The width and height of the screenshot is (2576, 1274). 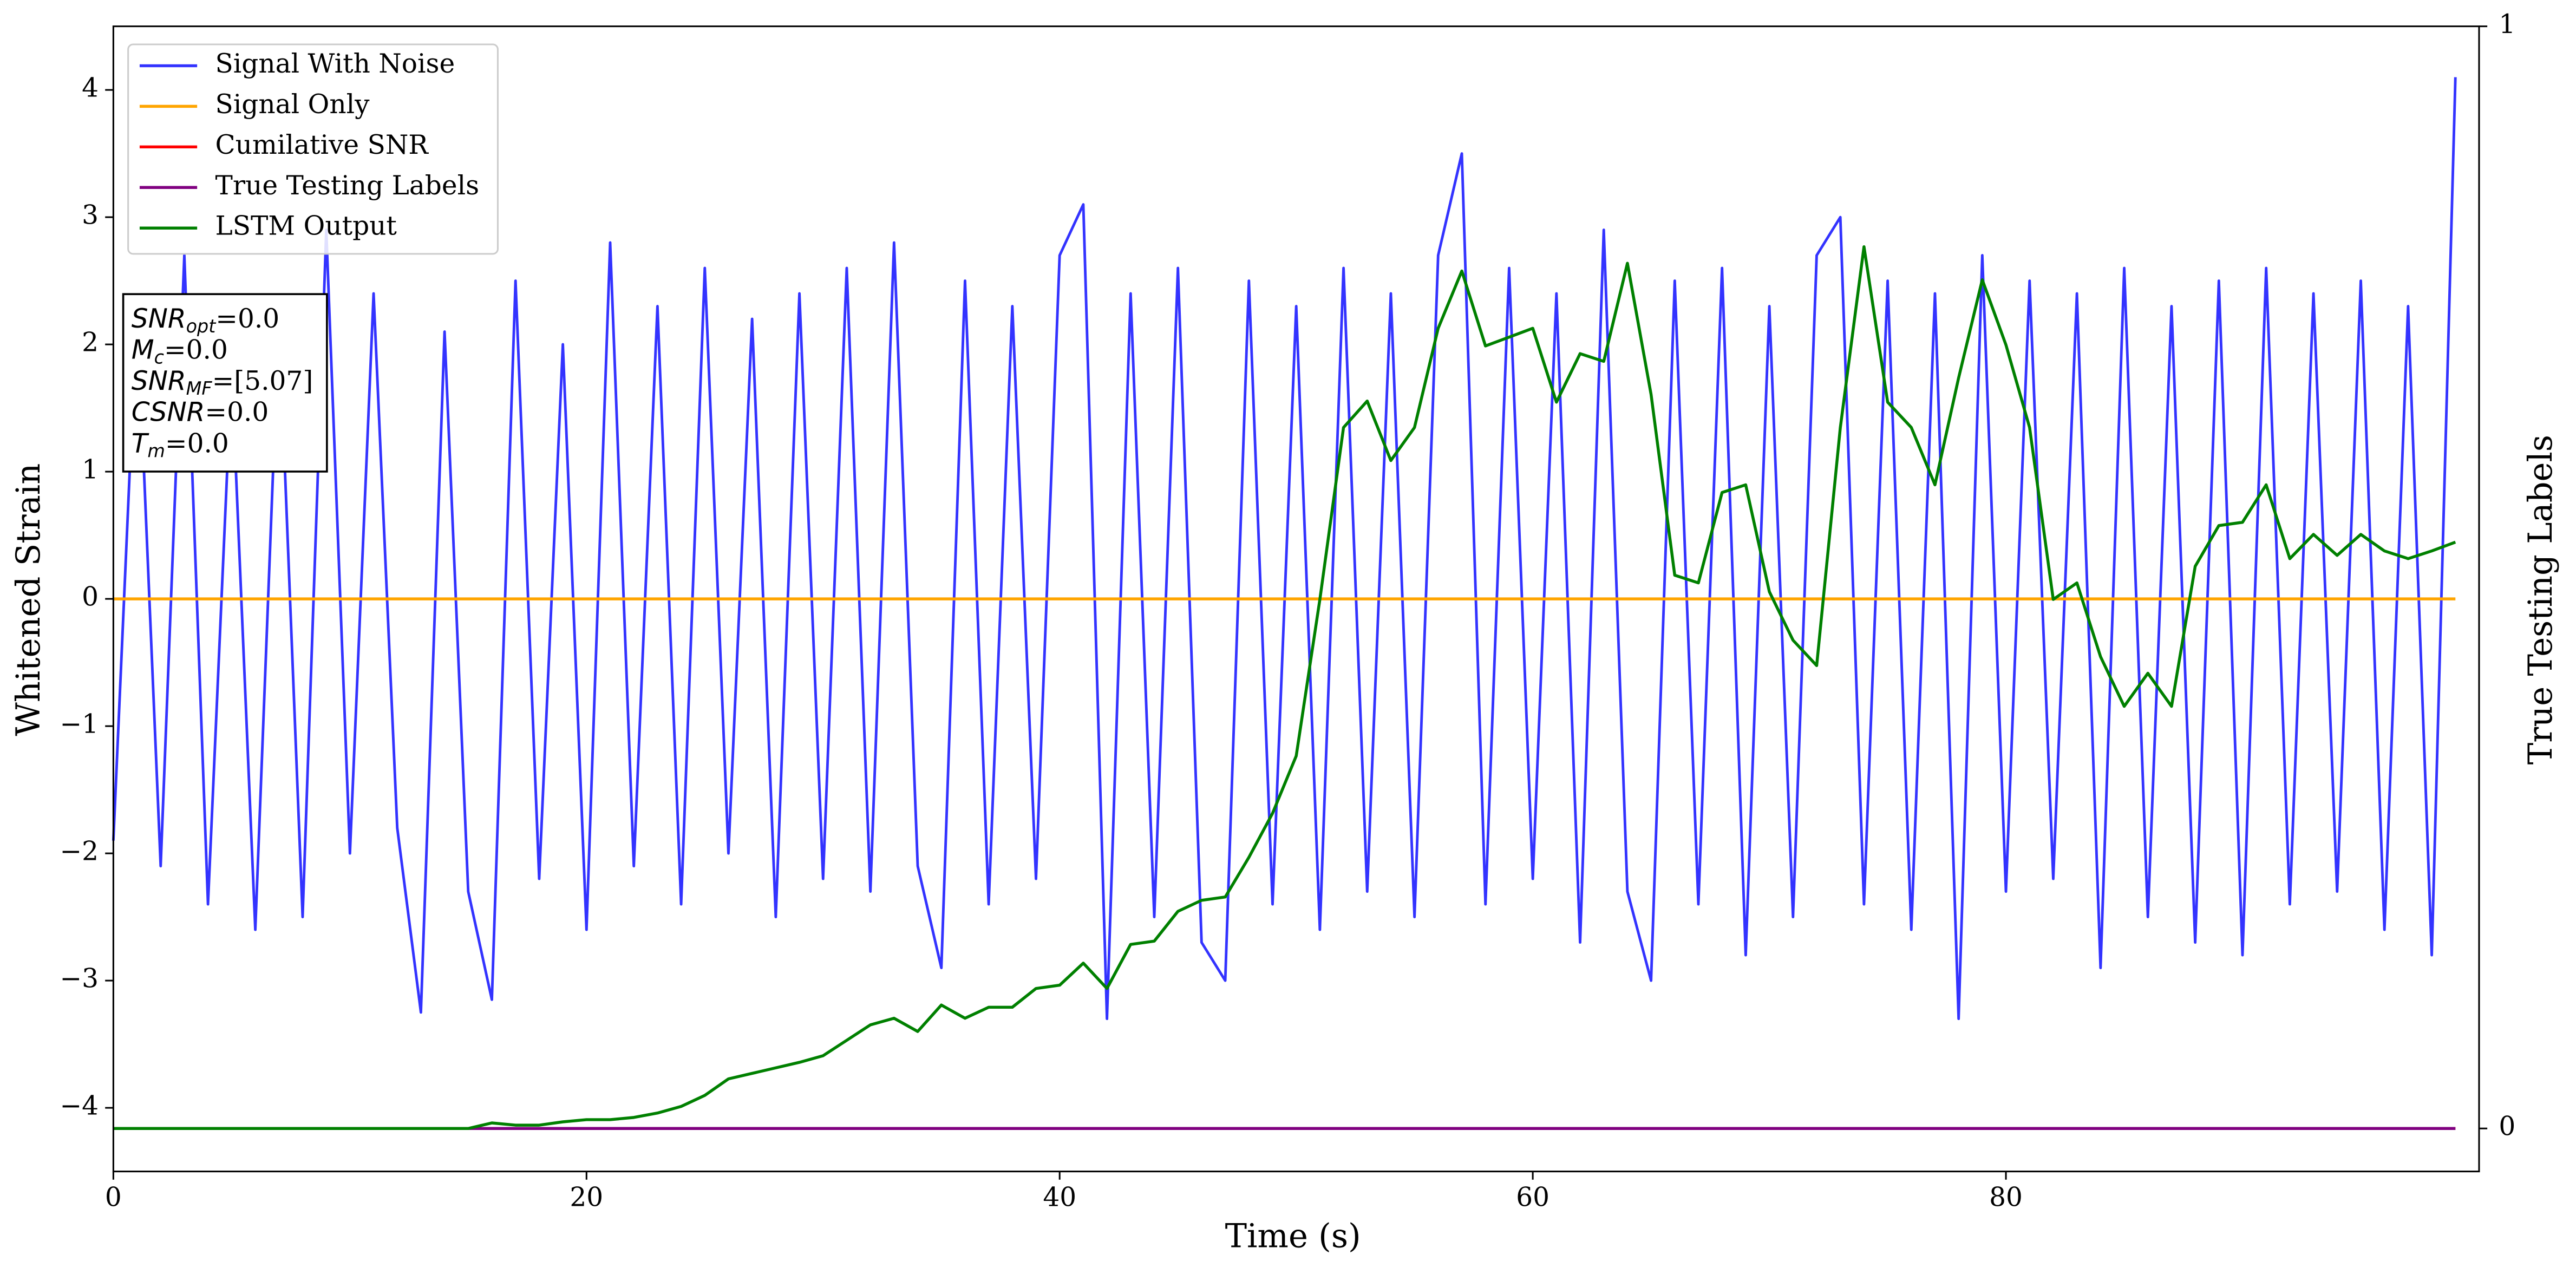 I want to click on annotation-subscript: opt, so click(x=202, y=325).